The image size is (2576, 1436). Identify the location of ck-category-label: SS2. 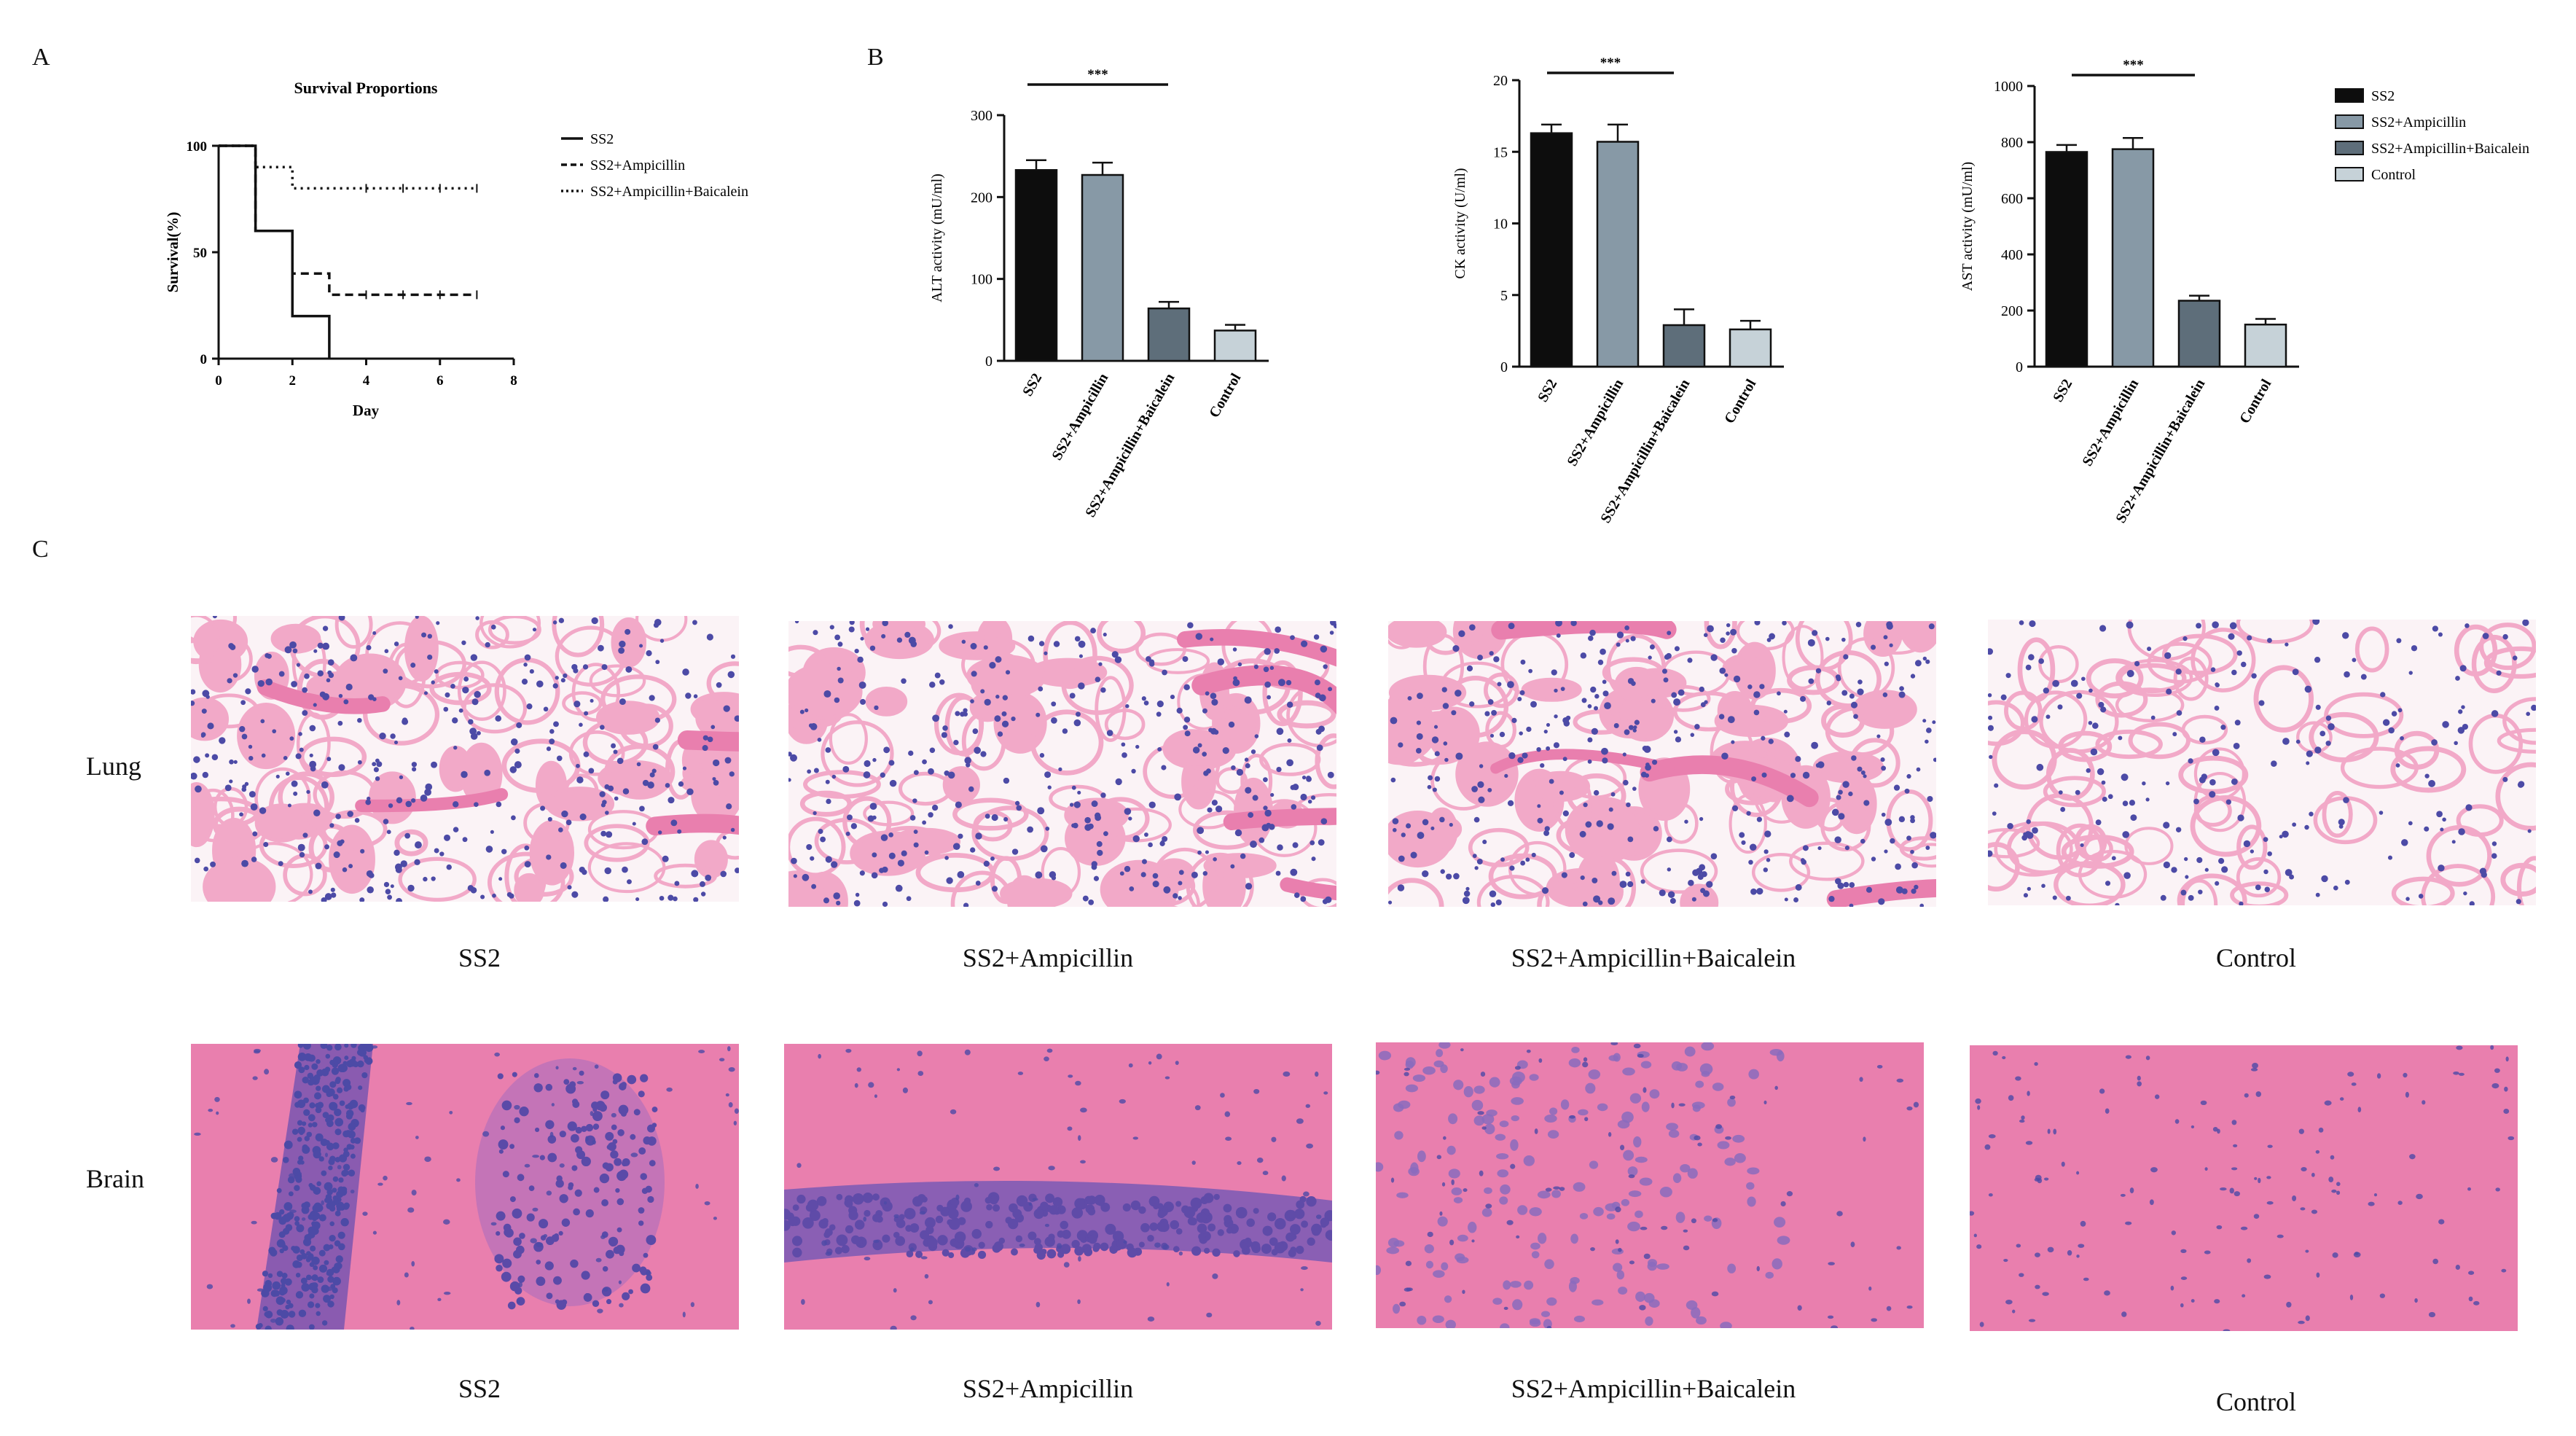
(1547, 391).